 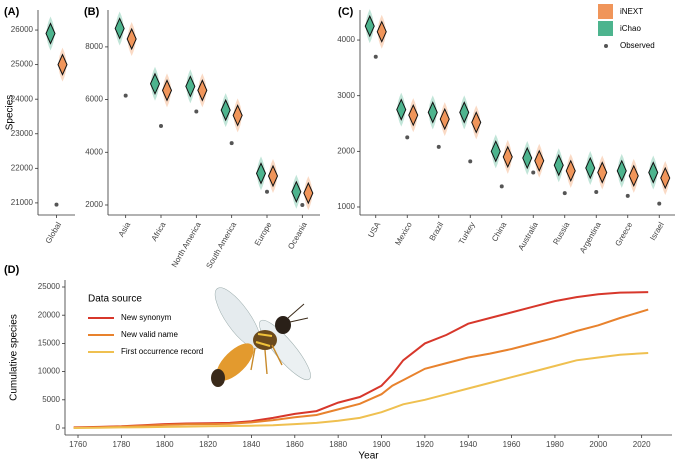 I want to click on legend-title: Data source, so click(x=115, y=299).